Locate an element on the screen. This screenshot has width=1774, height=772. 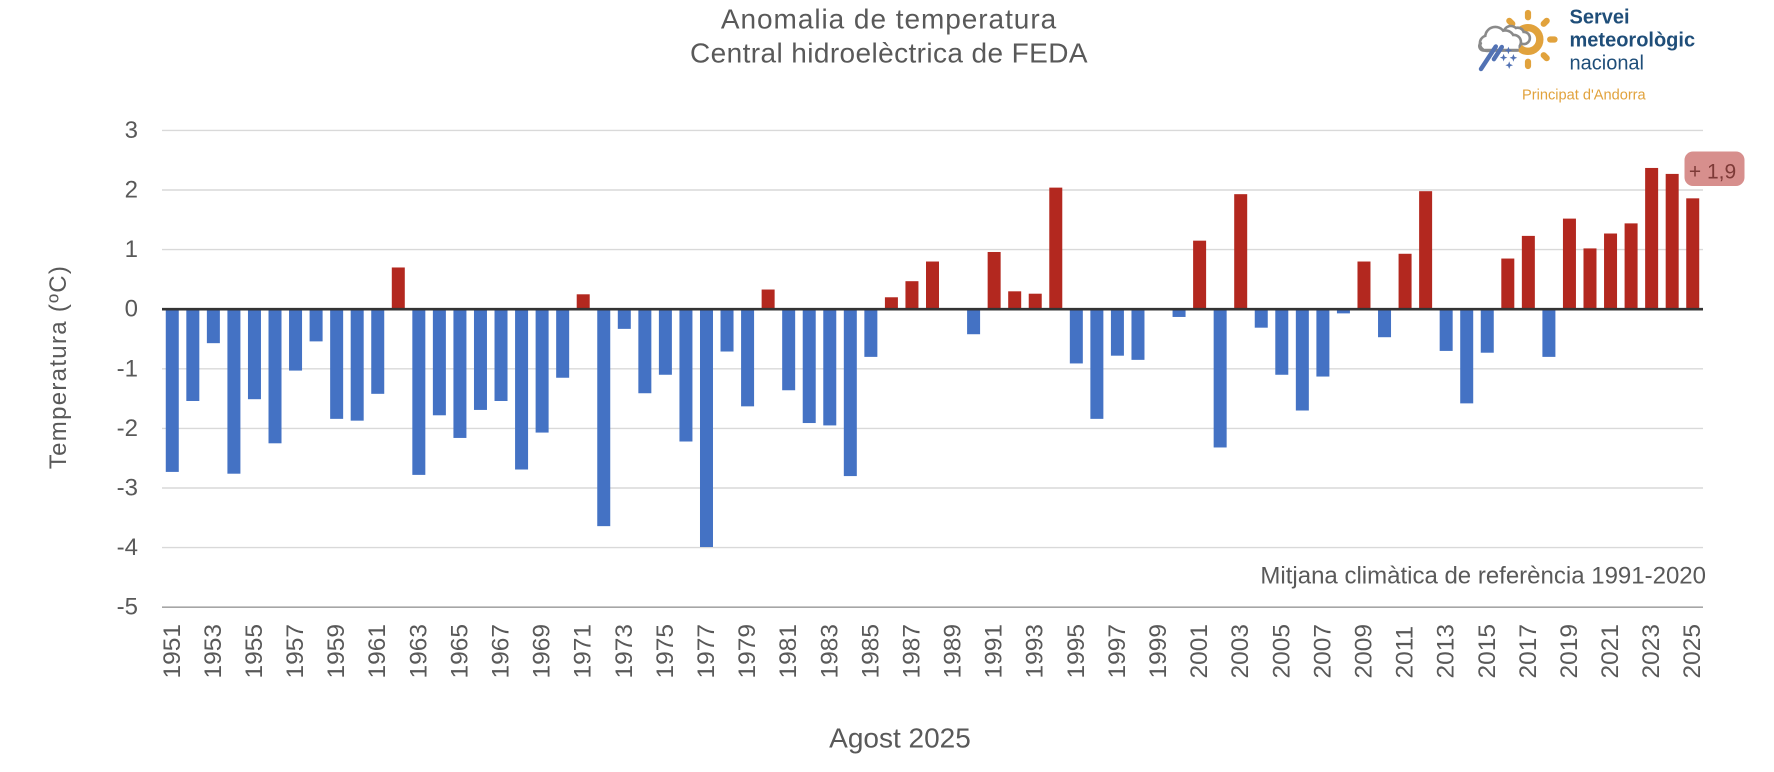
svg-text: 2023 is located at coordinates (1651, 651).